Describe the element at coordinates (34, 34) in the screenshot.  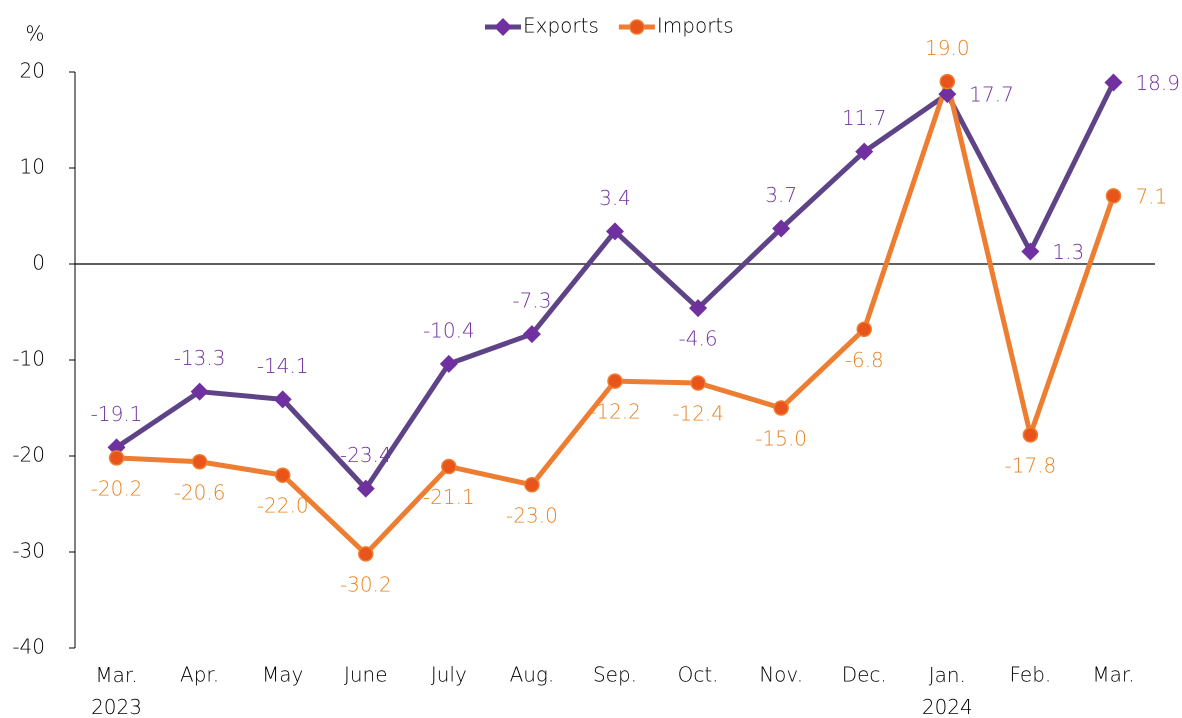
I see `y-axis-label: %` at that location.